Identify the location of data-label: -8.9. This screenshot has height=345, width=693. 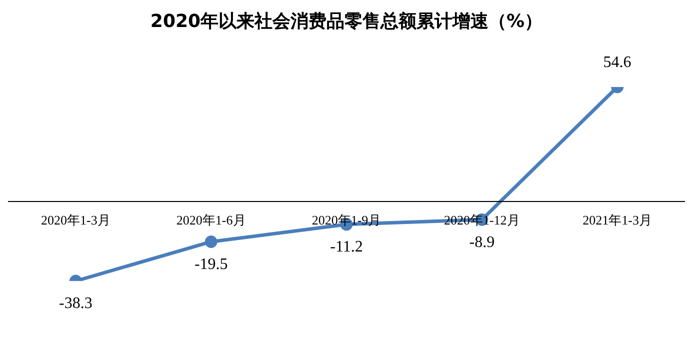
(482, 242).